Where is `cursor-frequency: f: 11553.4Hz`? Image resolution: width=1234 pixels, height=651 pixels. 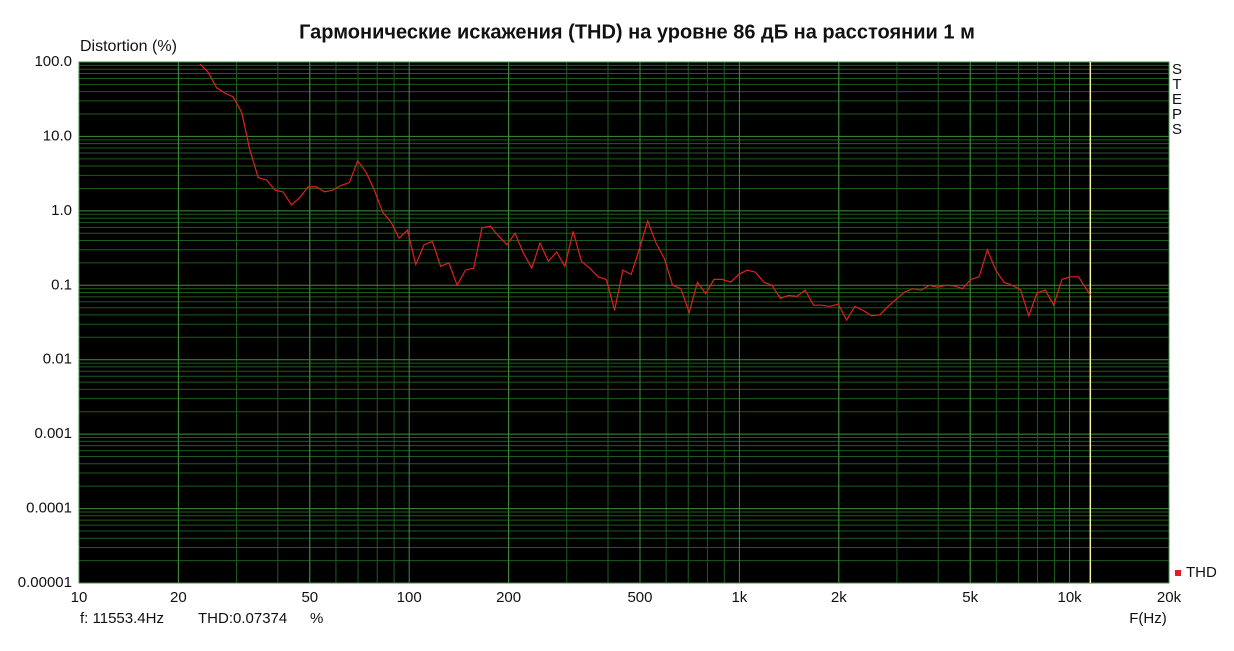
cursor-frequency: f: 11553.4Hz is located at coordinates (122, 618).